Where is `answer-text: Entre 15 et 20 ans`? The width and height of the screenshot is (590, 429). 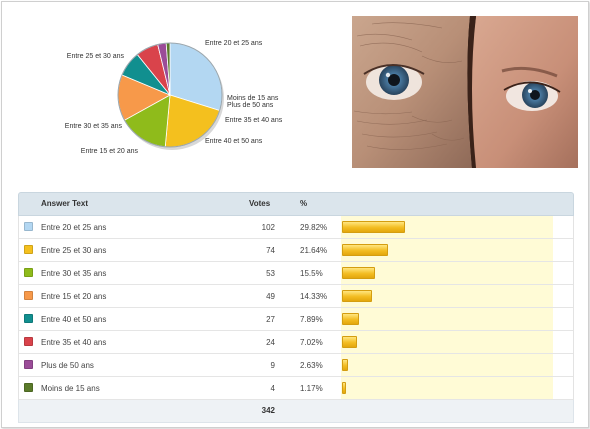
answer-text: Entre 15 et 20 ans is located at coordinates (74, 296).